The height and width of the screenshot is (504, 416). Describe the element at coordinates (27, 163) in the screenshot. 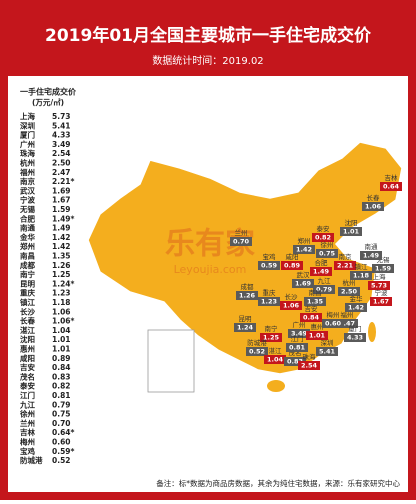

I see `list-city: 杭州` at that location.